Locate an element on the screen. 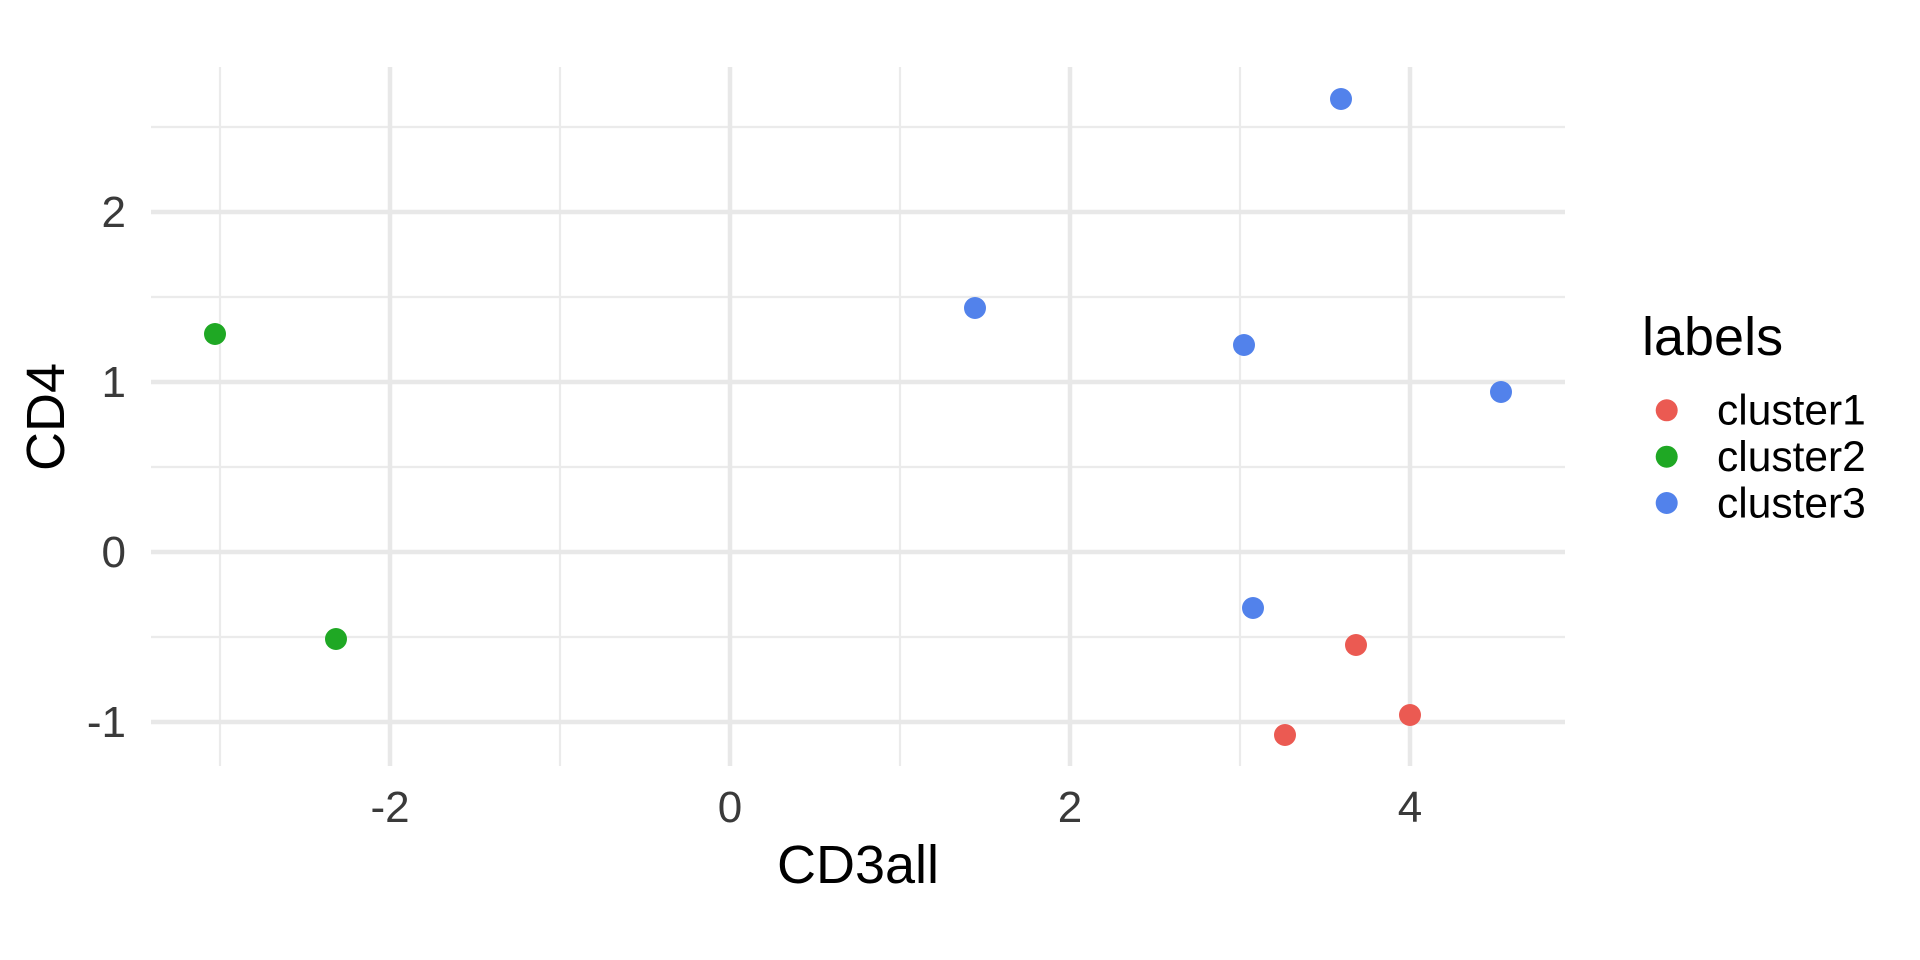 This screenshot has width=1920, height=960. svg-text: CD4 is located at coordinates (46, 417).